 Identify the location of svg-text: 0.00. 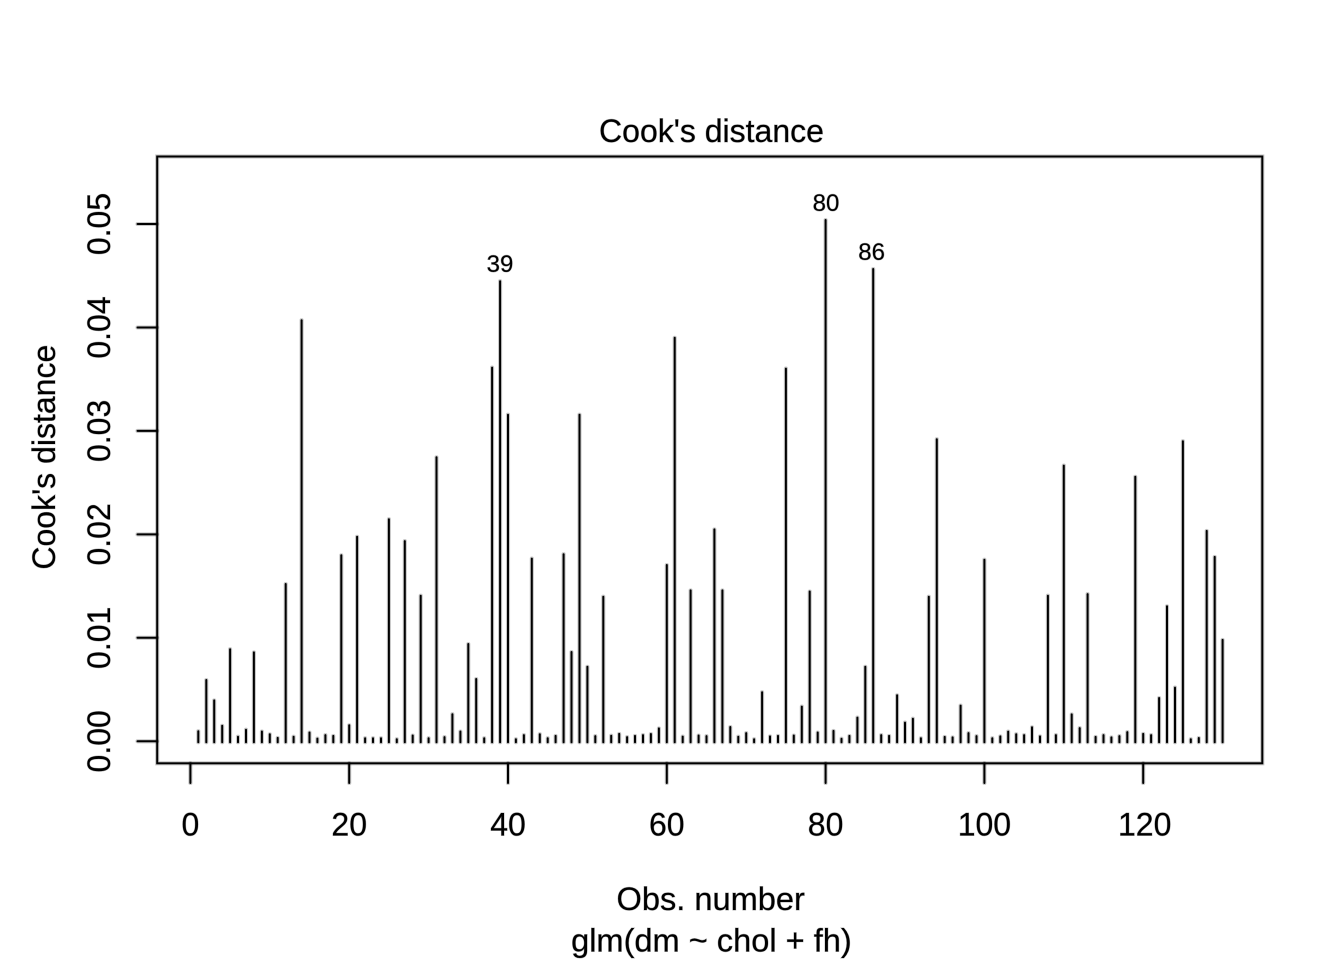
(99, 741).